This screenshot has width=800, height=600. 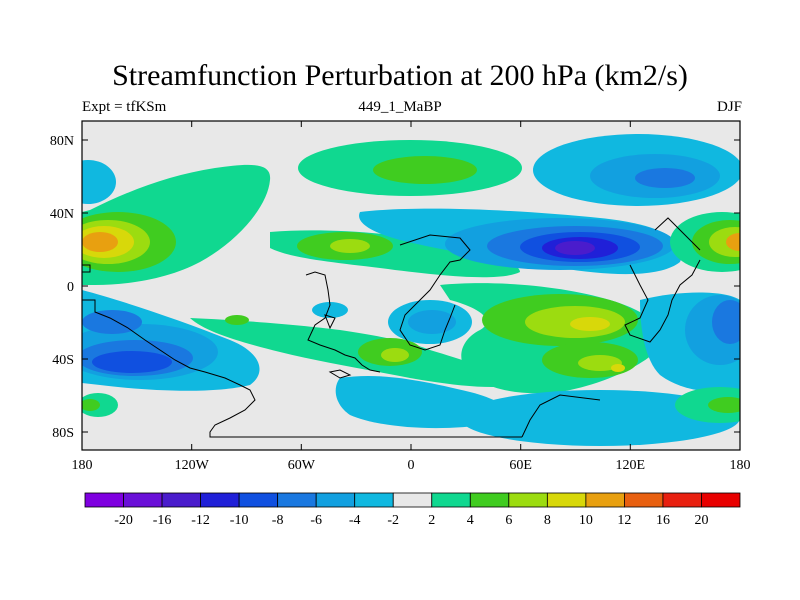 I want to click on lat-tick-label: 40N, so click(x=62, y=214).